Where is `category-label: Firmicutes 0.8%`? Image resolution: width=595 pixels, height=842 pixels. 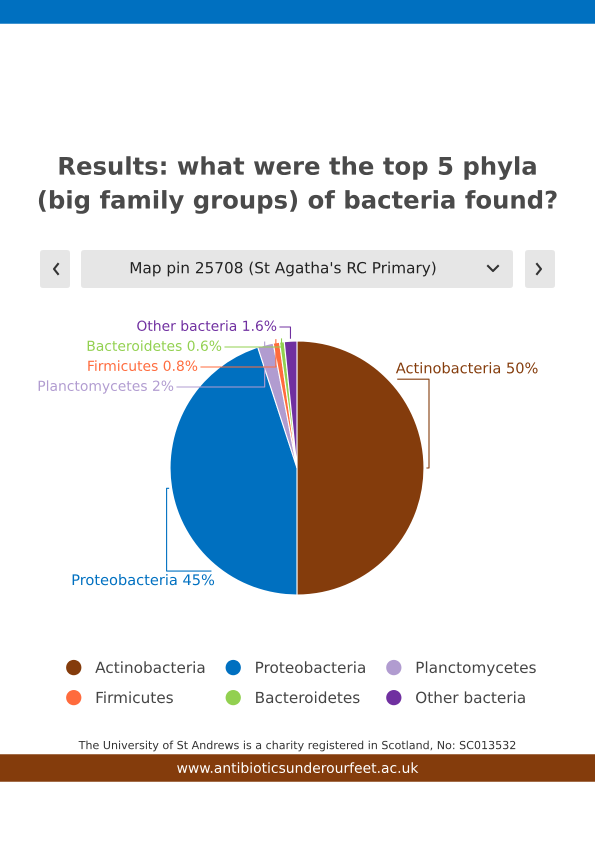 category-label: Firmicutes 0.8% is located at coordinates (143, 366).